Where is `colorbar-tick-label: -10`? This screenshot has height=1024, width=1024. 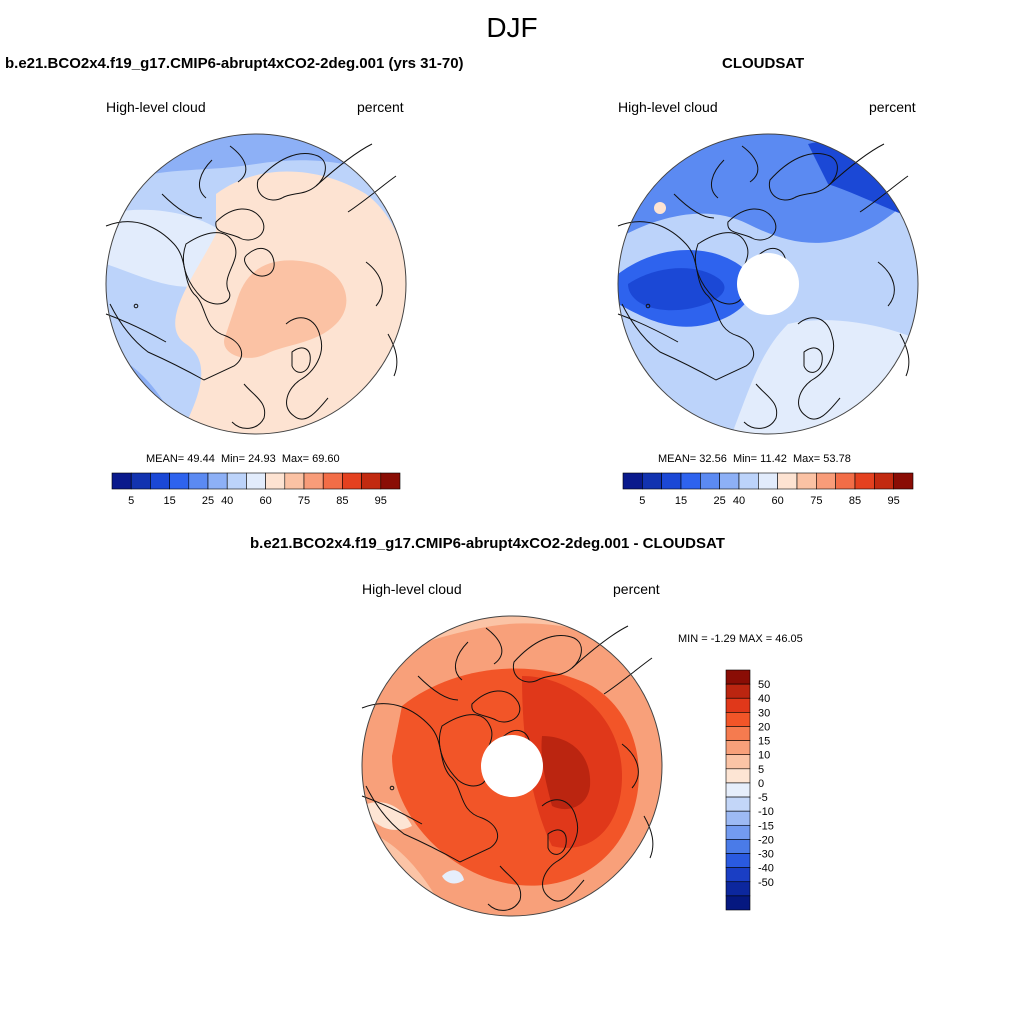
colorbar-tick-label: -10 is located at coordinates (766, 812).